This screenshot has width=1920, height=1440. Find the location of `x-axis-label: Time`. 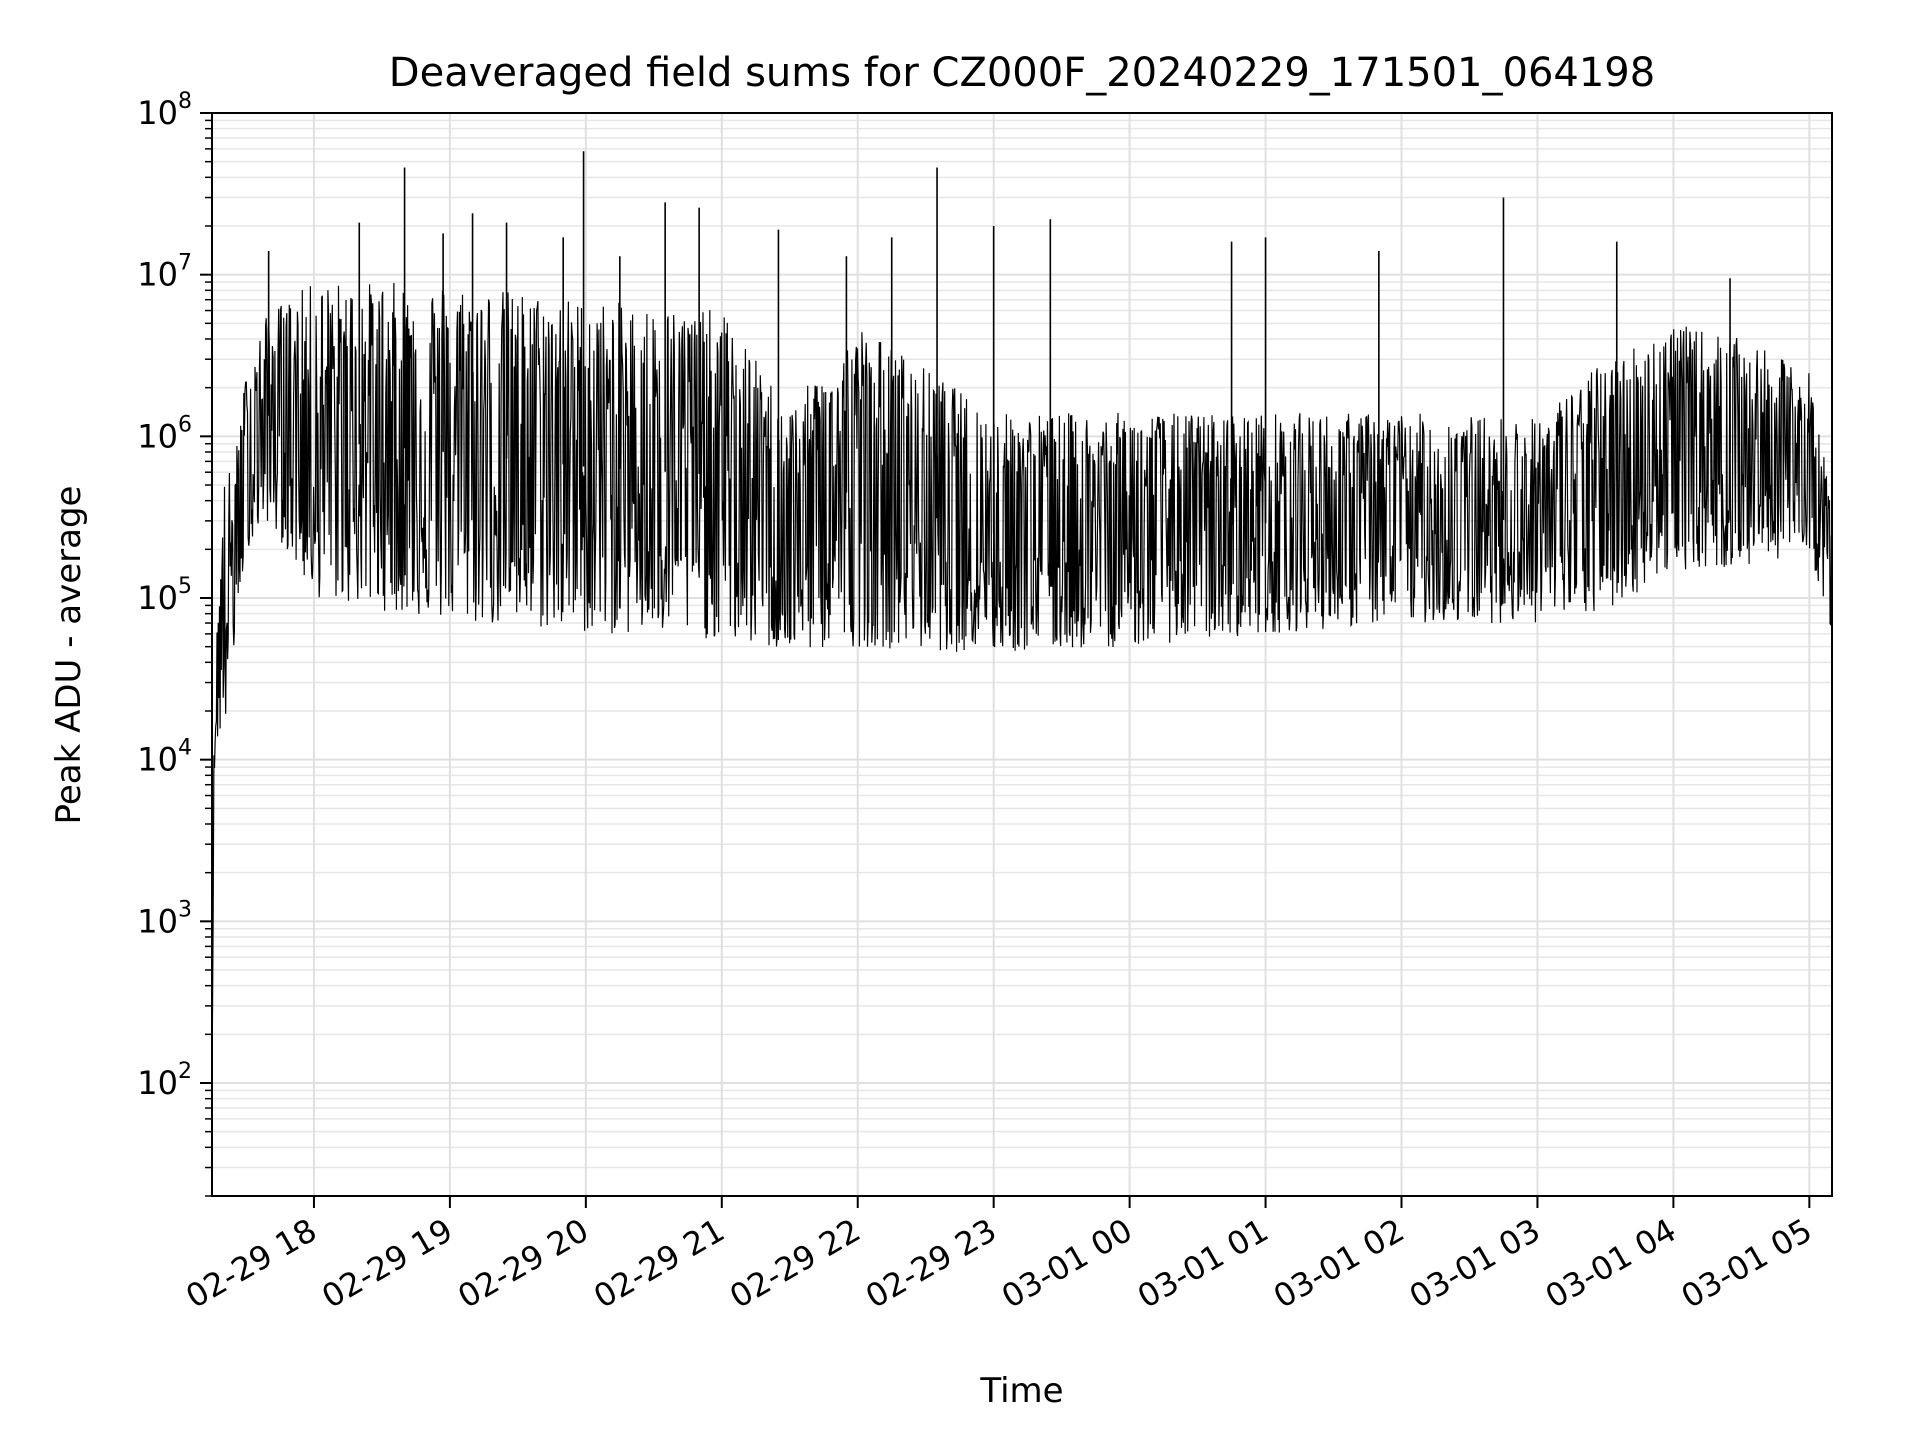

x-axis-label: Time is located at coordinates (1021, 1391).